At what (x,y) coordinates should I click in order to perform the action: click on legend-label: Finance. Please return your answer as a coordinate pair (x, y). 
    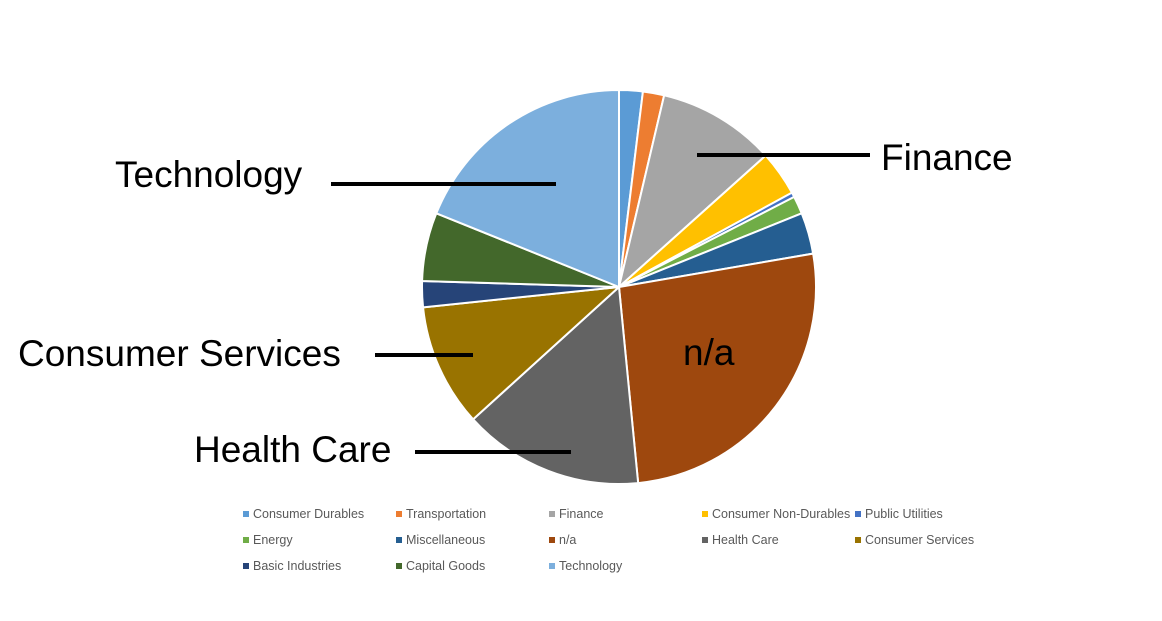
    Looking at the image, I should click on (581, 513).